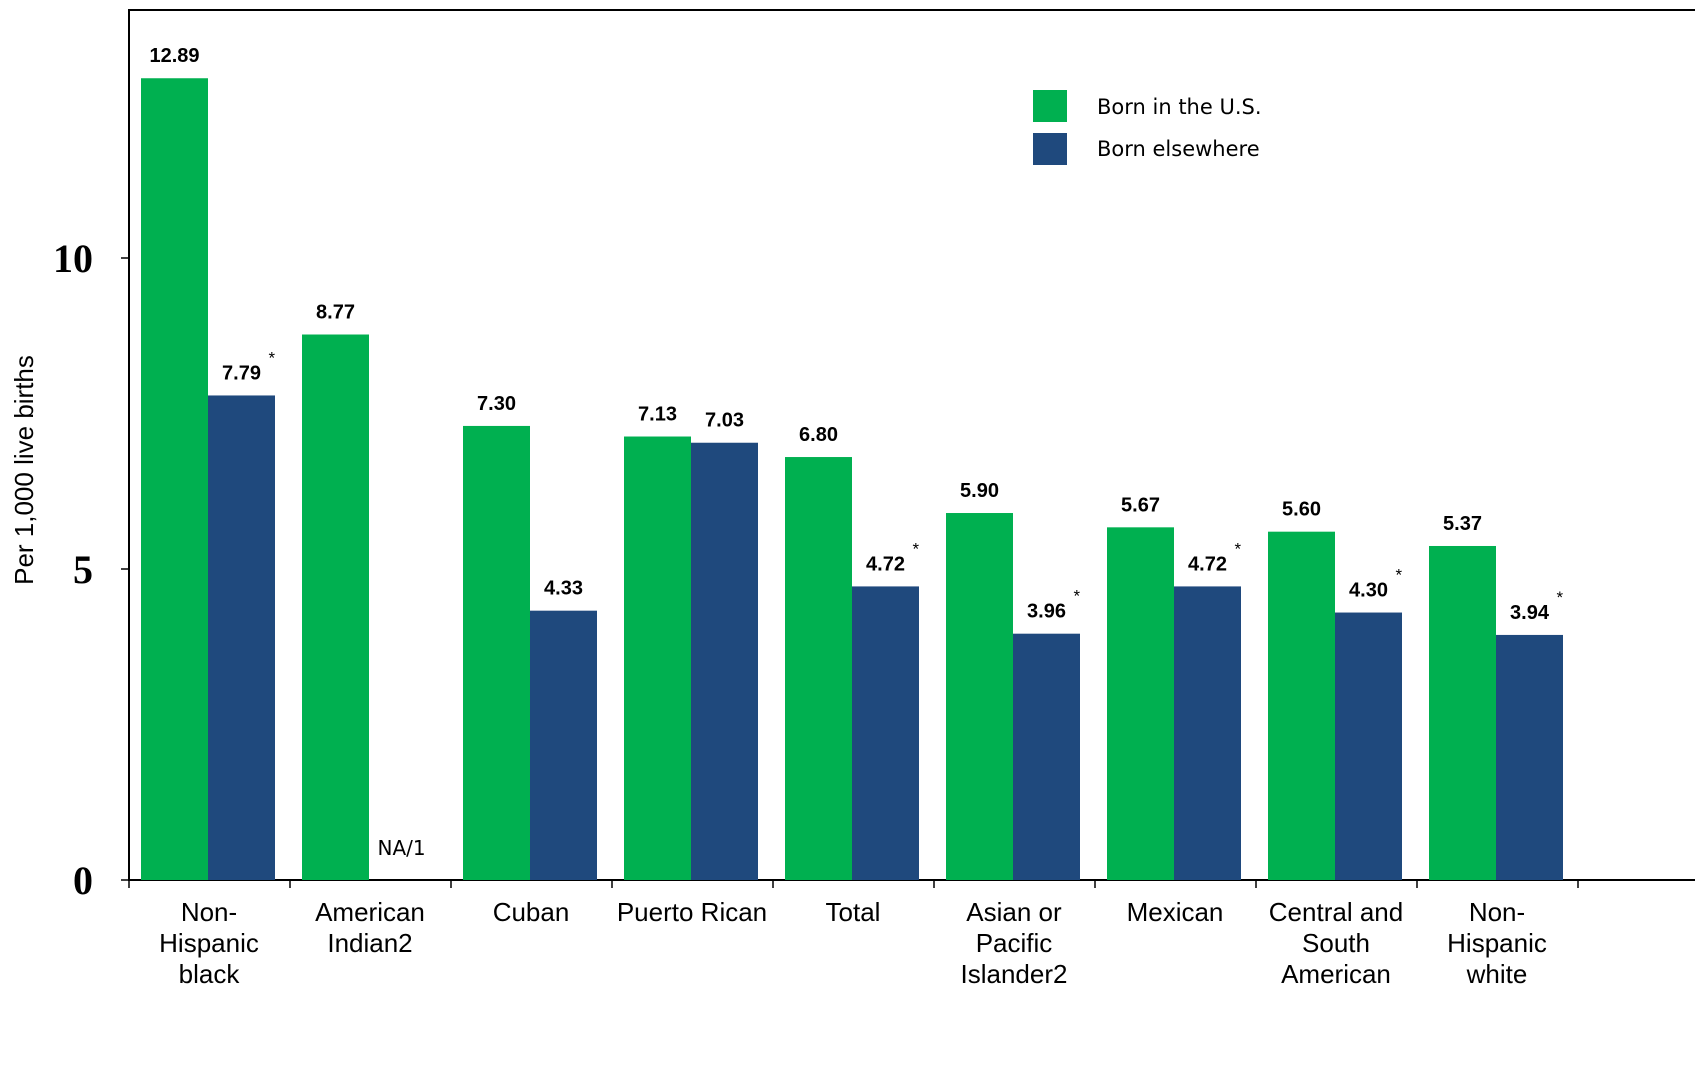 This screenshot has height=1067, width=1695. What do you see at coordinates (369, 943) in the screenshot?
I see `category-label: Indian2` at bounding box center [369, 943].